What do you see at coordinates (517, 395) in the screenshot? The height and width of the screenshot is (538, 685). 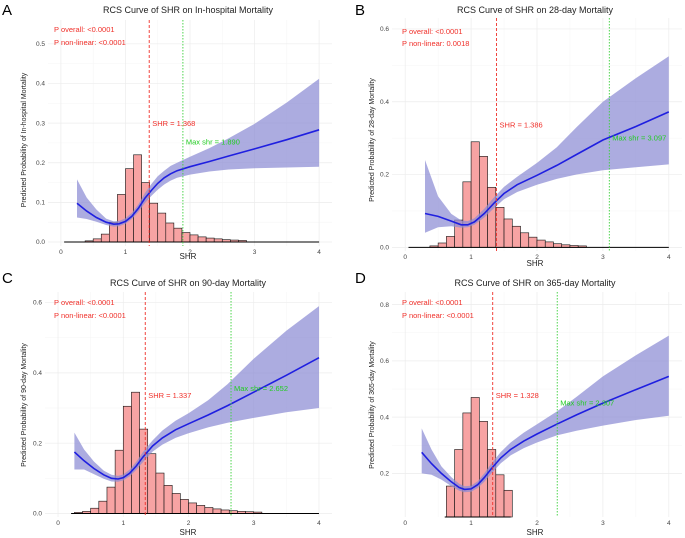 I see `p3-cutpoint-label: SHR = 1.328` at bounding box center [517, 395].